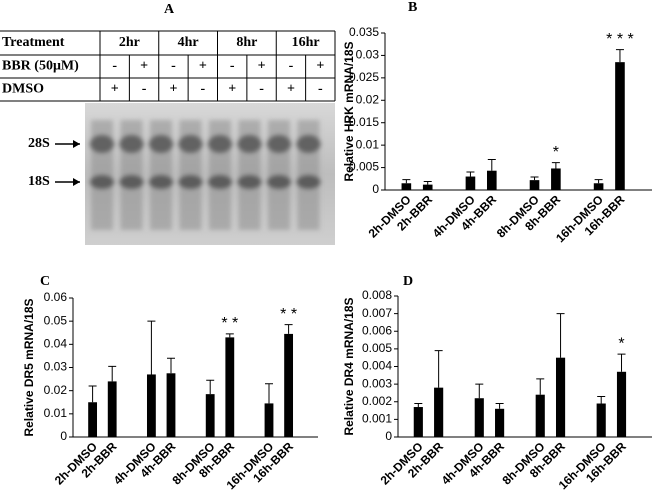 The width and height of the screenshot is (660, 497). What do you see at coordinates (23, 89) in the screenshot?
I see `table-cell: DMSO` at bounding box center [23, 89].